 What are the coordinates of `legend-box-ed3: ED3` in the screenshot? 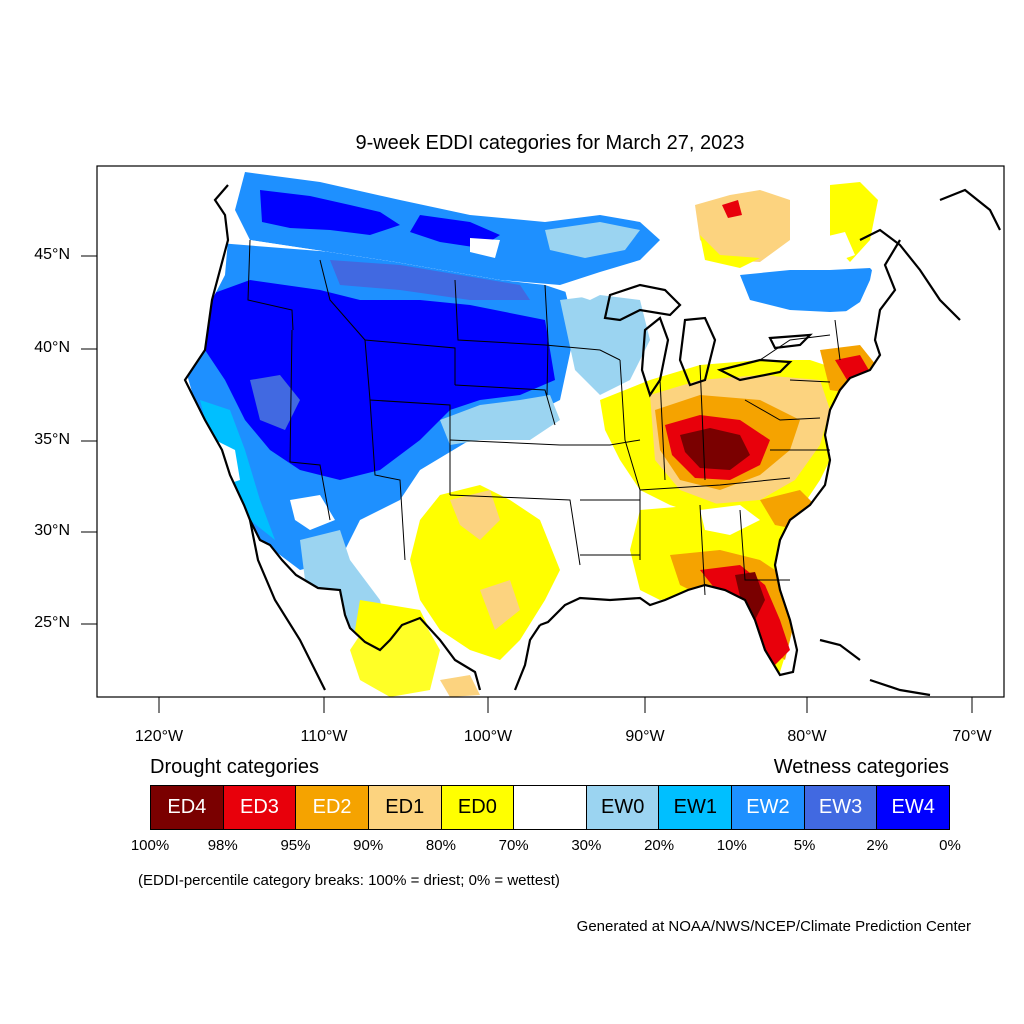 It's located at (260, 807).